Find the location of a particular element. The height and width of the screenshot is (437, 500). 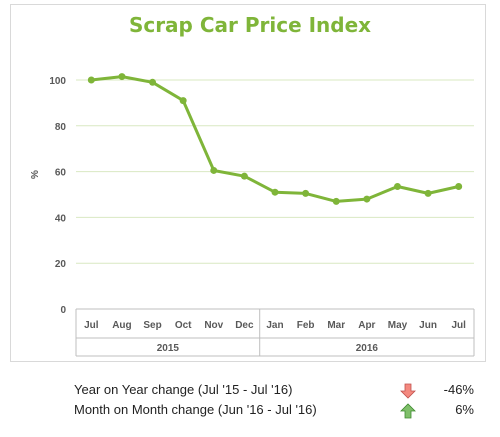

x-tick-label: Jan is located at coordinates (274, 325).